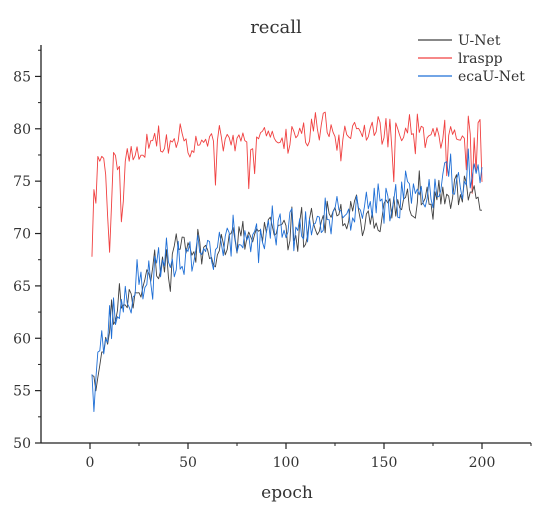 The width and height of the screenshot is (550, 514). I want to click on x-axis-label: epoch, so click(287, 493).